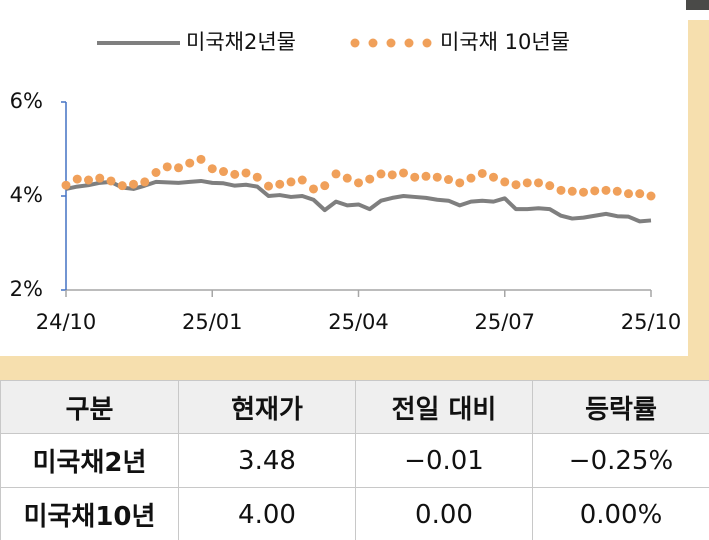 This screenshot has height=540, width=709. Describe the element at coordinates (444, 513) in the screenshot. I see `cell: 0.00` at that location.